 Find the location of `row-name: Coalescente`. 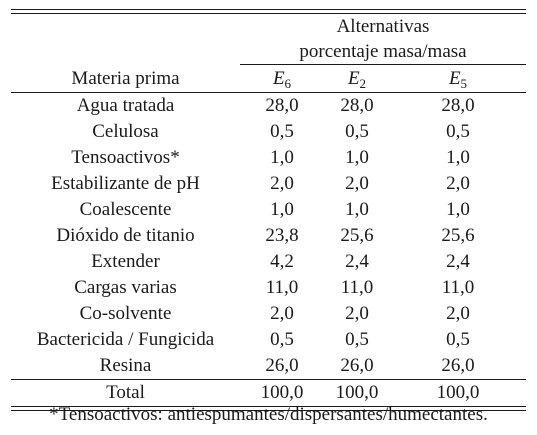

row-name: Coalescente is located at coordinates (125, 209).